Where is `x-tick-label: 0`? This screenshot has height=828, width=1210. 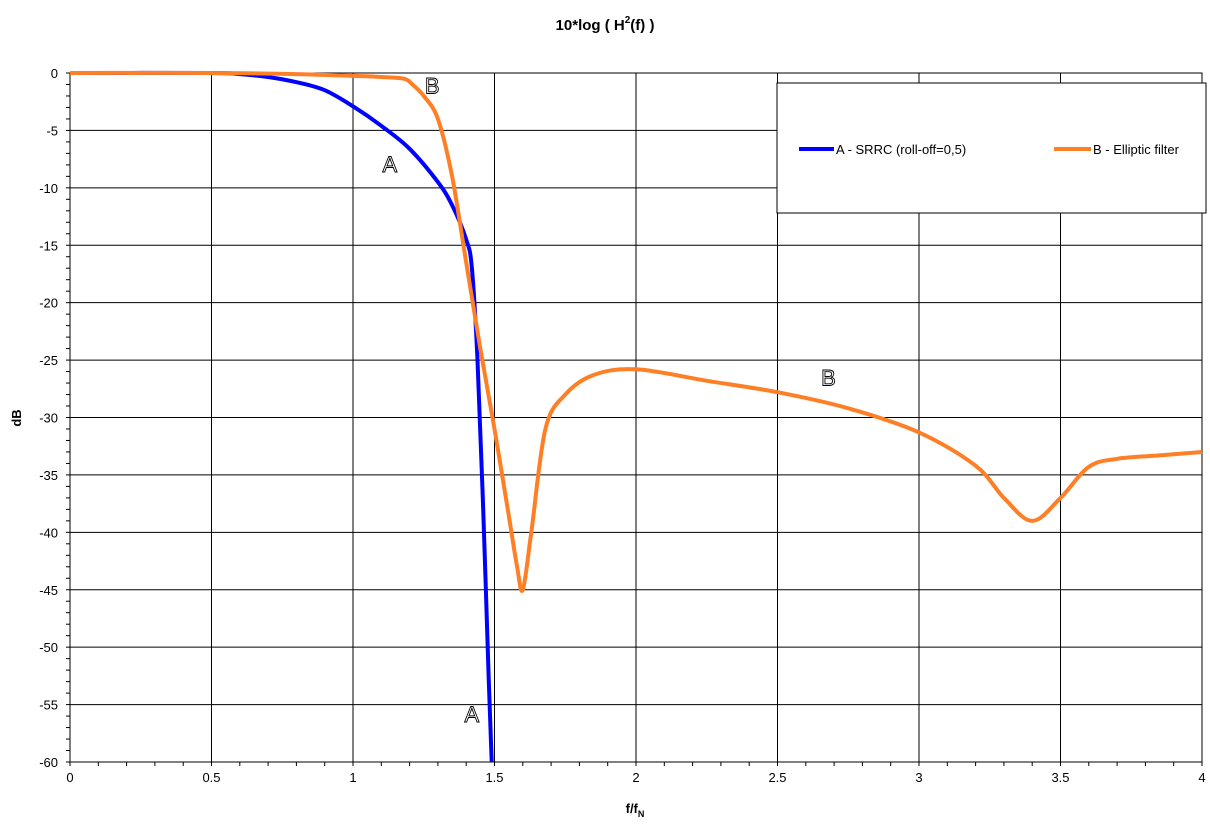
x-tick-label: 0 is located at coordinates (69, 777).